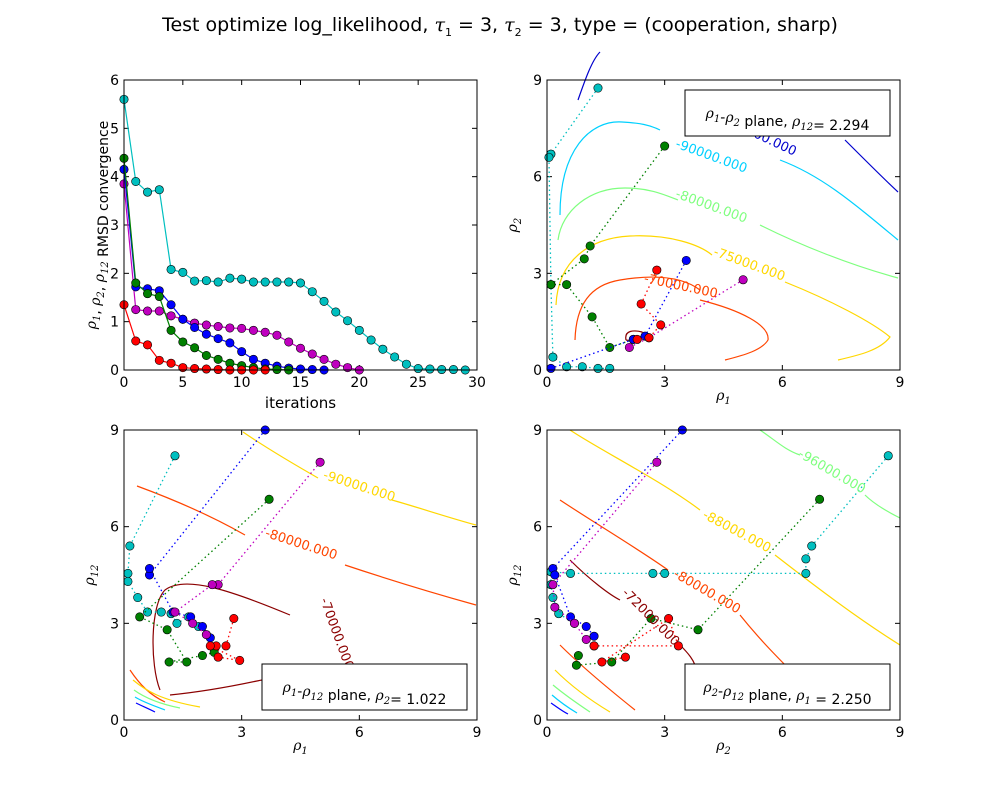 Image resolution: width=1000 pixels, height=800 pixels. What do you see at coordinates (736, 532) in the screenshot?
I see `contour-label: -88000.000` at bounding box center [736, 532].